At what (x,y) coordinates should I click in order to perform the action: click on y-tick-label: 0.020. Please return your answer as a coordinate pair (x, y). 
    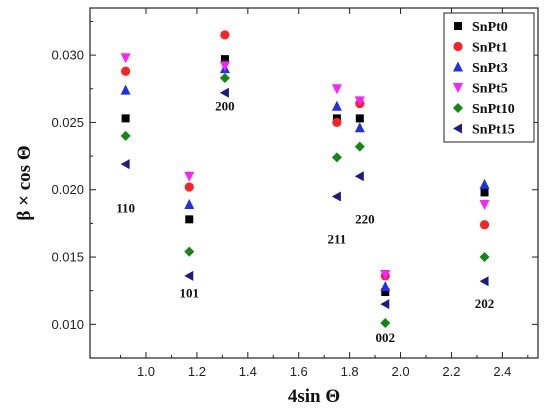
    Looking at the image, I should click on (67, 189).